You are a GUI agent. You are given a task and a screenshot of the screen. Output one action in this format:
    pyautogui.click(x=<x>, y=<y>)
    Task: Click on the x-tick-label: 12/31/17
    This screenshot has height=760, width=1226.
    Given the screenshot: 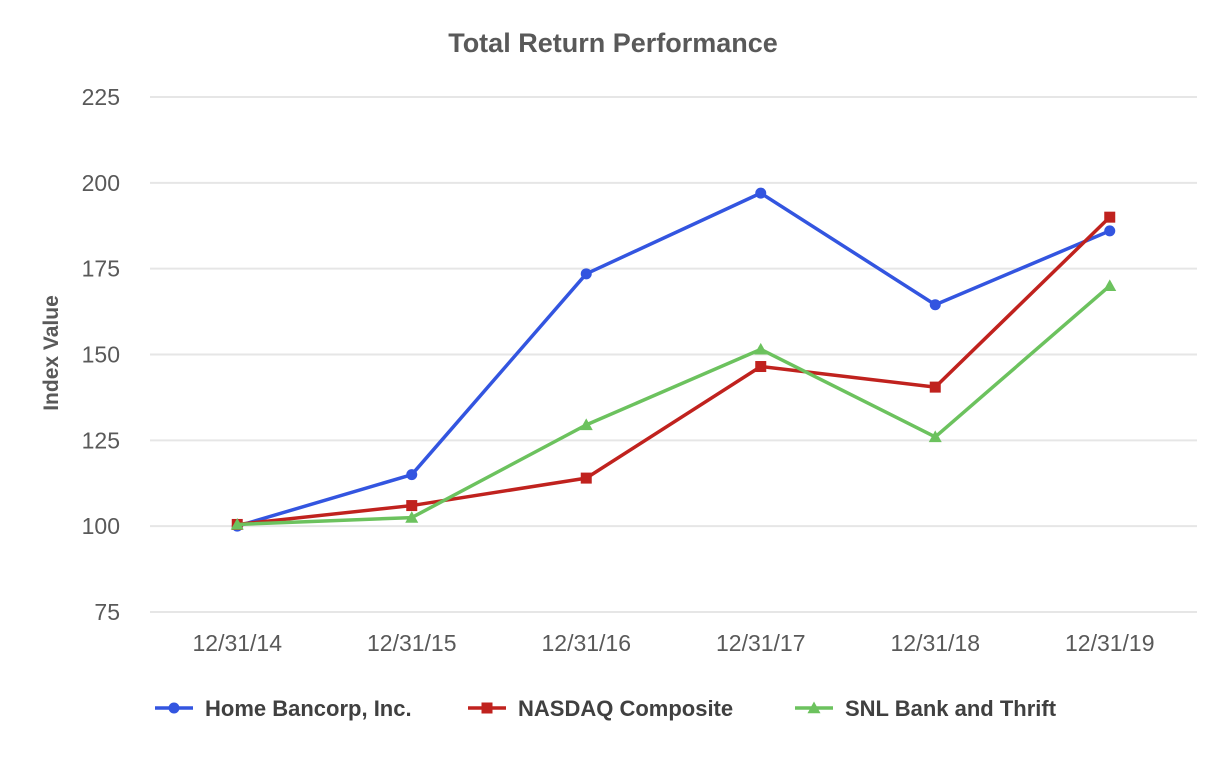 What is the action you would take?
    pyautogui.click(x=761, y=643)
    